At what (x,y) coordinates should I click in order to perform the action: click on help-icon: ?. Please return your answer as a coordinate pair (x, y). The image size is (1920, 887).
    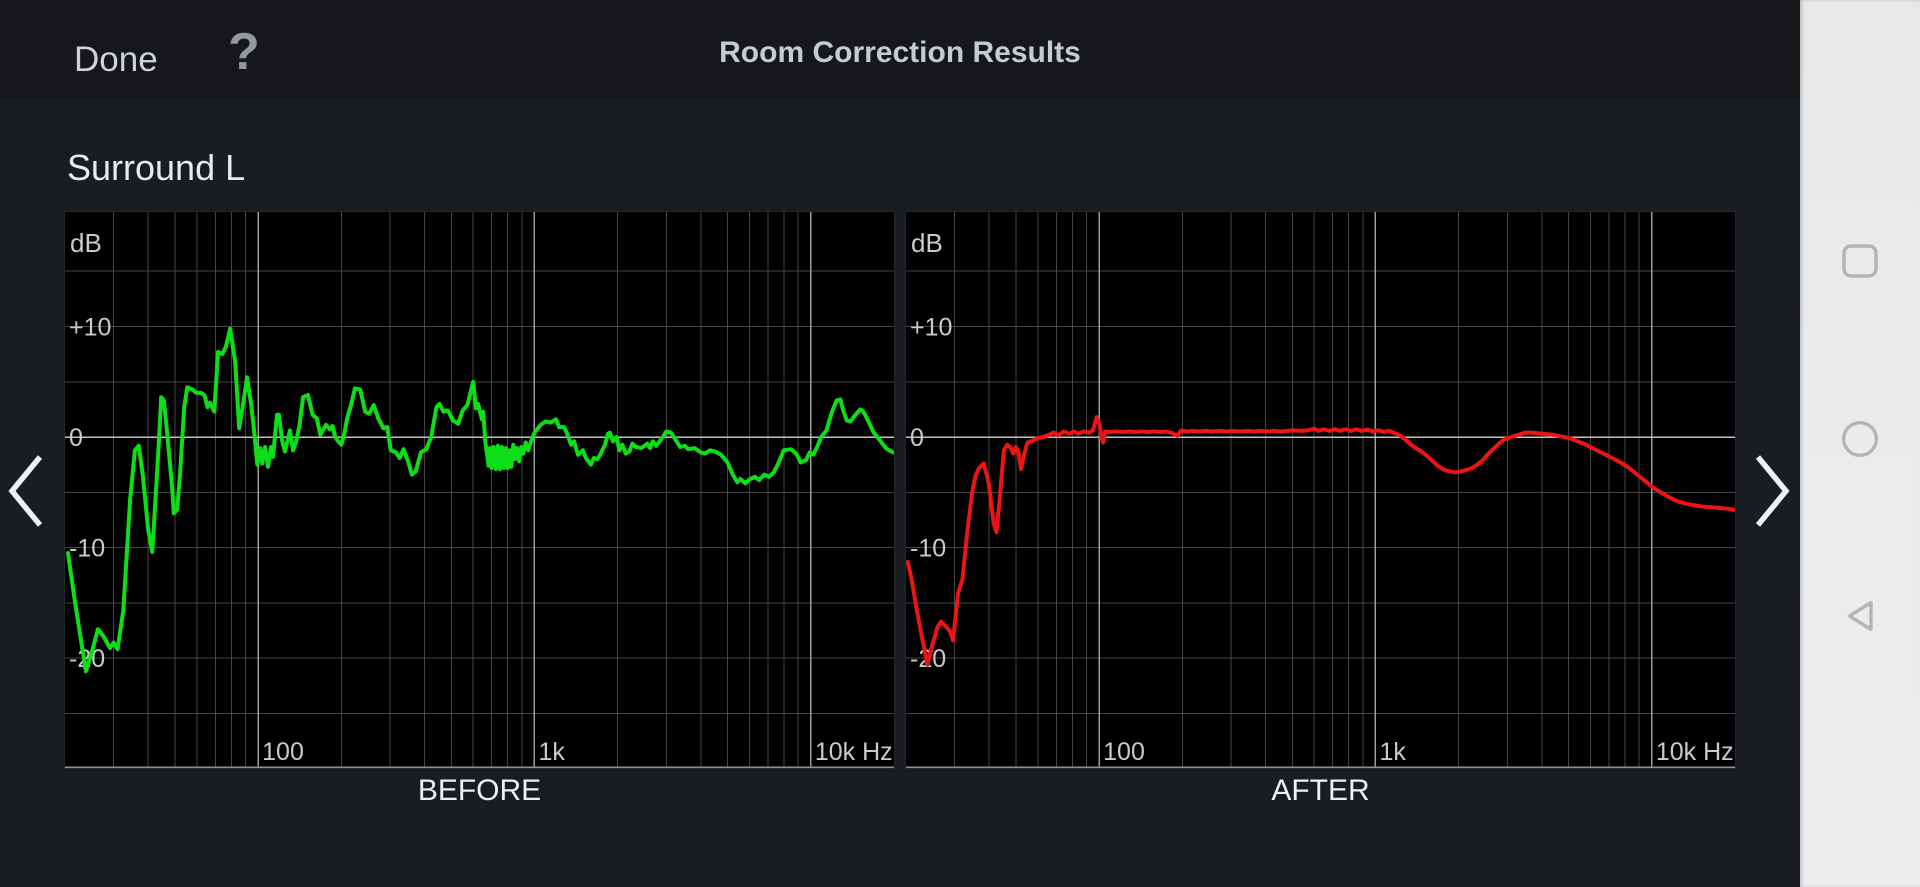
    Looking at the image, I should click on (244, 52).